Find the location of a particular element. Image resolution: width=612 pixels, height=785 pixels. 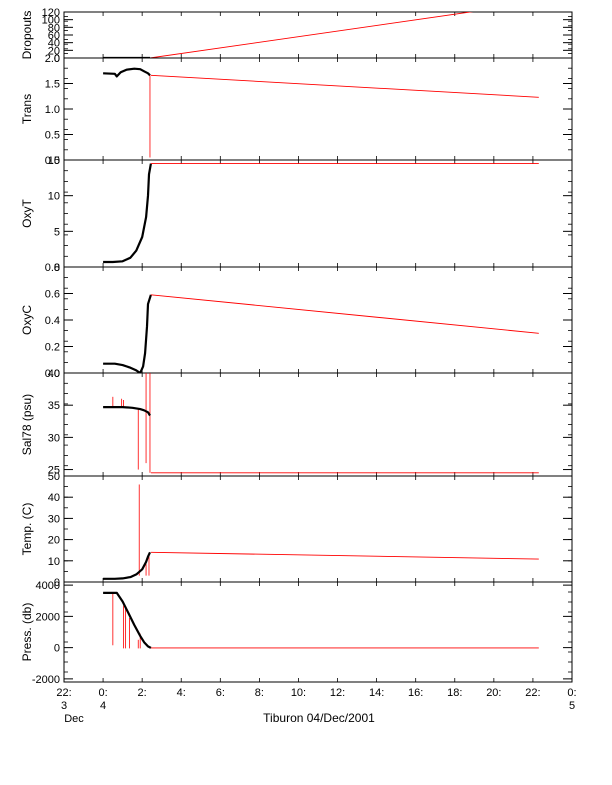

y-tick-label: 60 is located at coordinates (54, 36).